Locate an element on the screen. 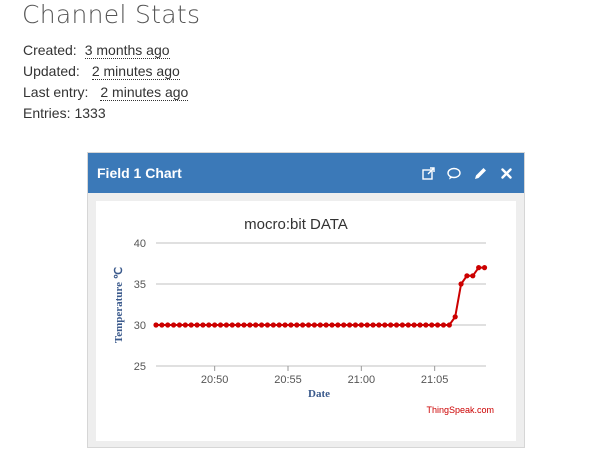  updated-value: 2 minutes ago is located at coordinates (135, 71).